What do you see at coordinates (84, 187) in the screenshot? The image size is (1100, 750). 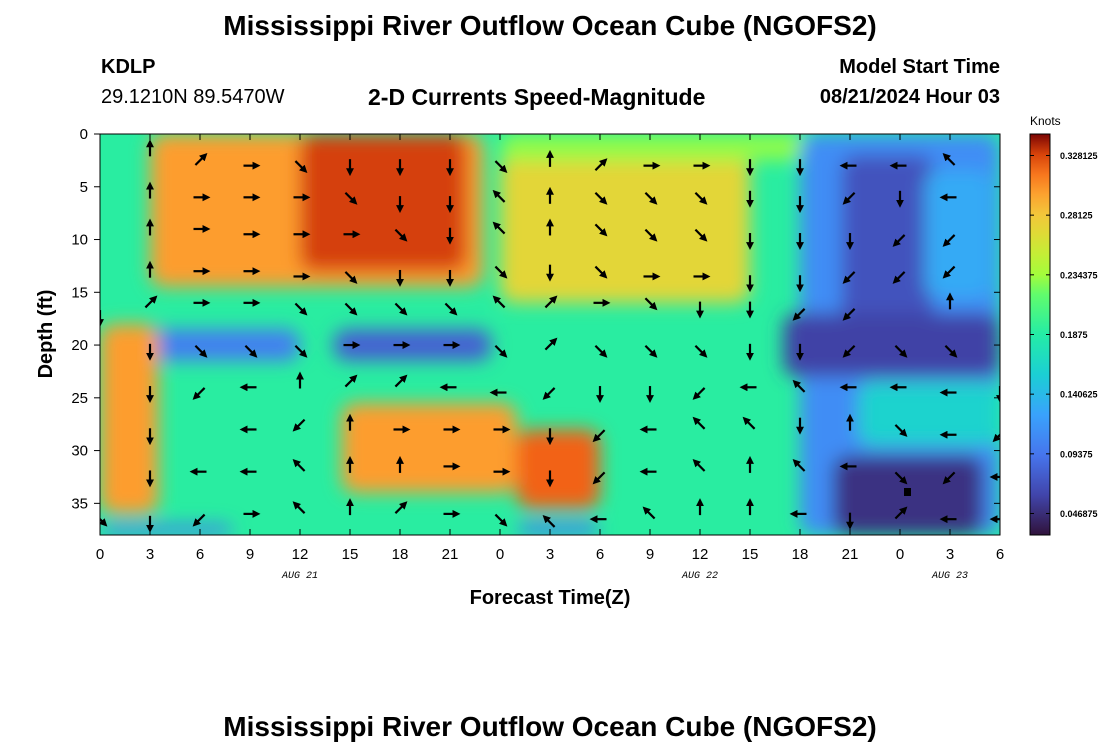 I see `y-tick-label: 5` at bounding box center [84, 187].